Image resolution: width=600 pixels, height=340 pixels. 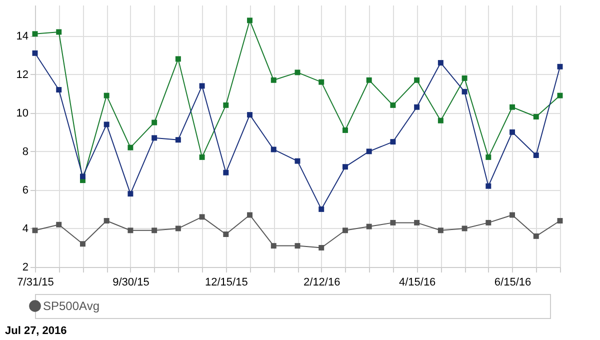 What do you see at coordinates (322, 282) in the screenshot?
I see `x-tick-label: 2/12/16` at bounding box center [322, 282].